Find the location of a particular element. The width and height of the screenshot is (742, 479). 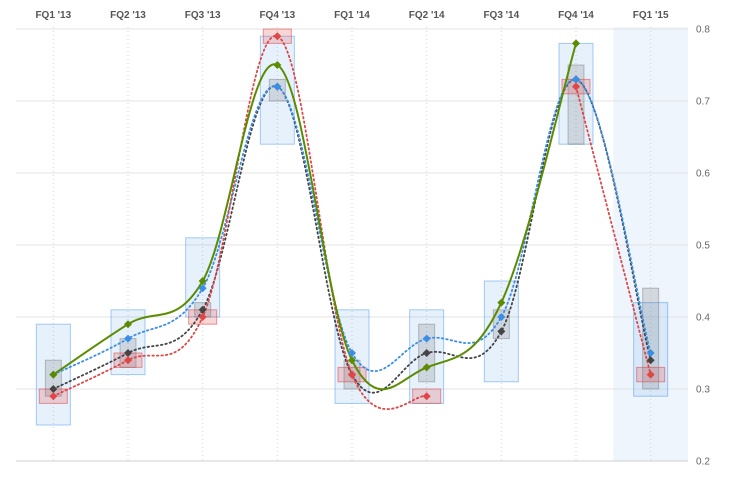

x-tick-label: FQ3 '14 is located at coordinates (501, 15).